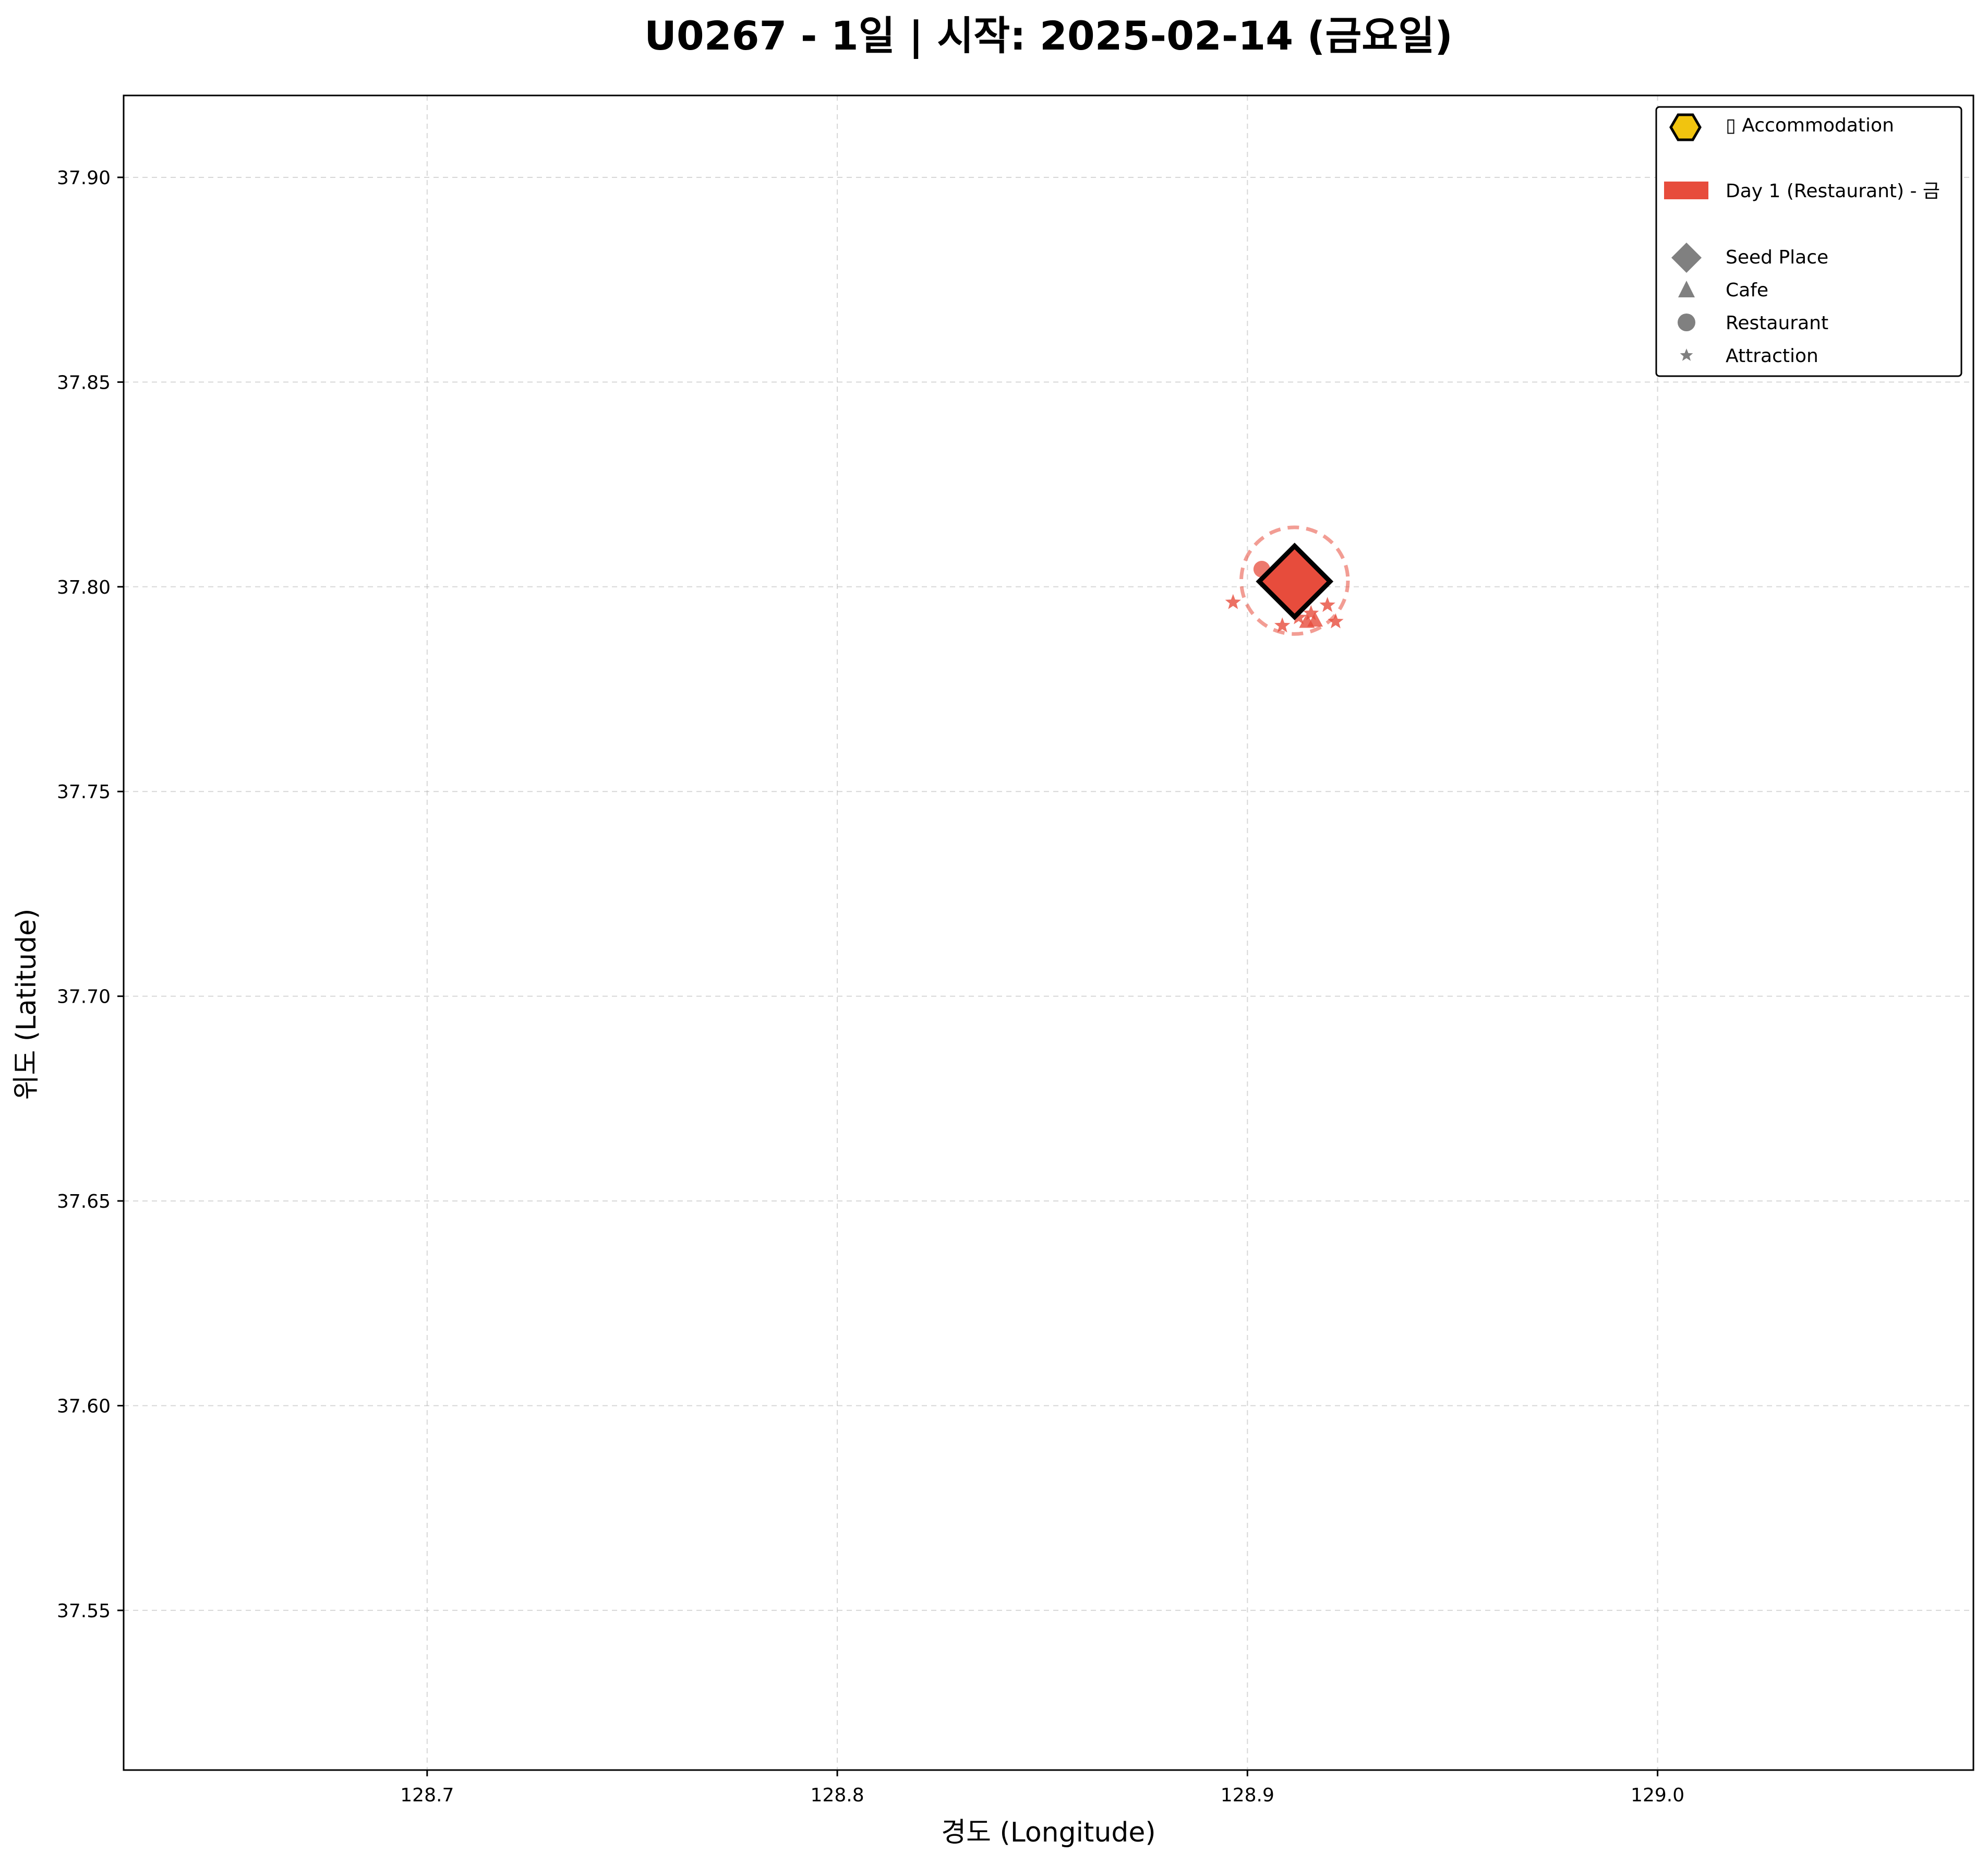 The height and width of the screenshot is (1865, 1988). I want to click on y-tick-label: 37.70, so click(84, 997).